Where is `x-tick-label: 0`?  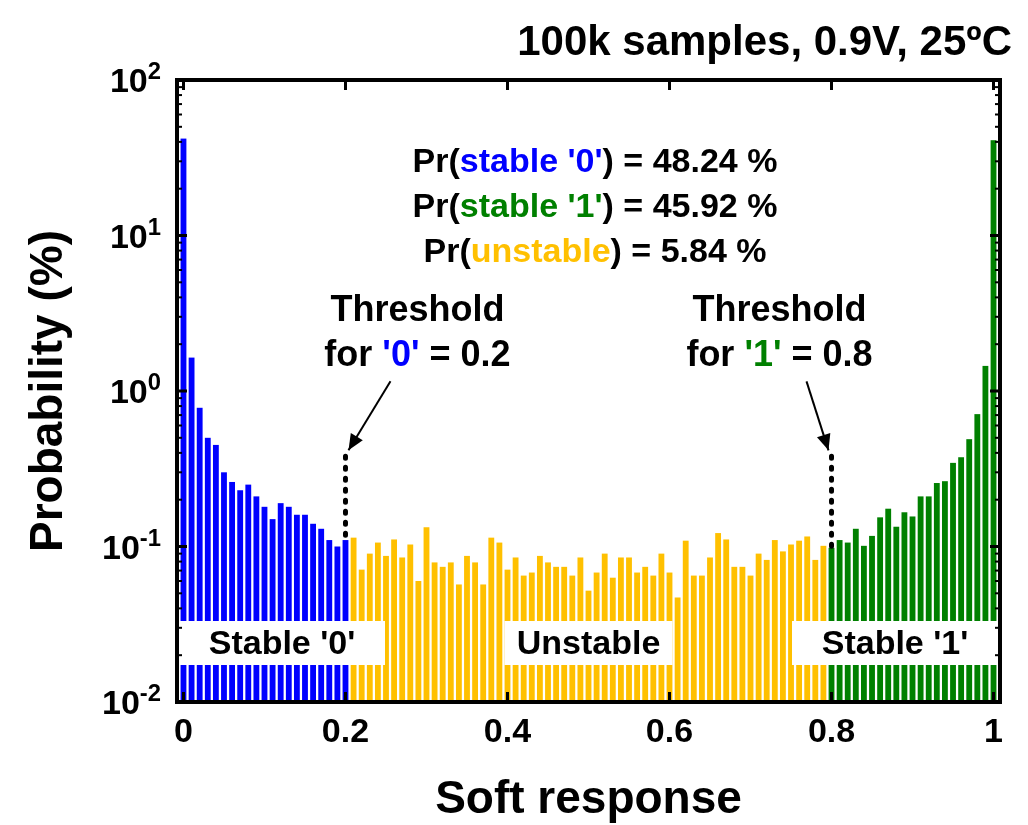 x-tick-label: 0 is located at coordinates (183, 730).